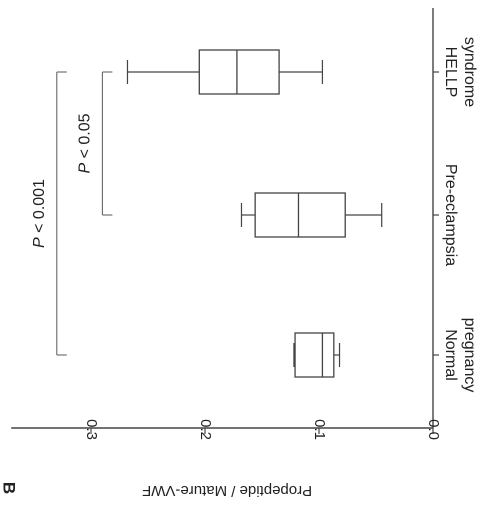 The width and height of the screenshot is (488, 524). What do you see at coordinates (450, 355) in the screenshot?
I see `x-tick-label: Normal` at bounding box center [450, 355].